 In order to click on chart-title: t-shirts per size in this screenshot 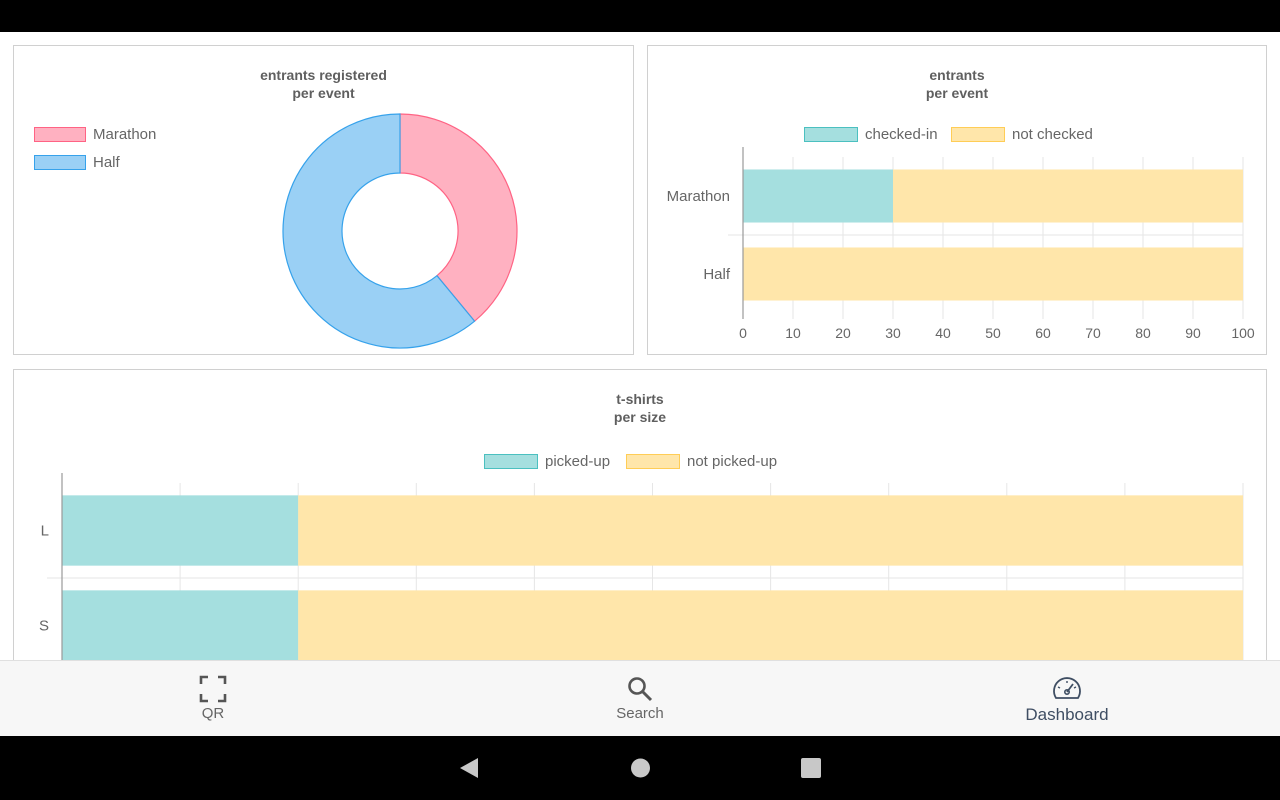, I will do `click(640, 408)`.